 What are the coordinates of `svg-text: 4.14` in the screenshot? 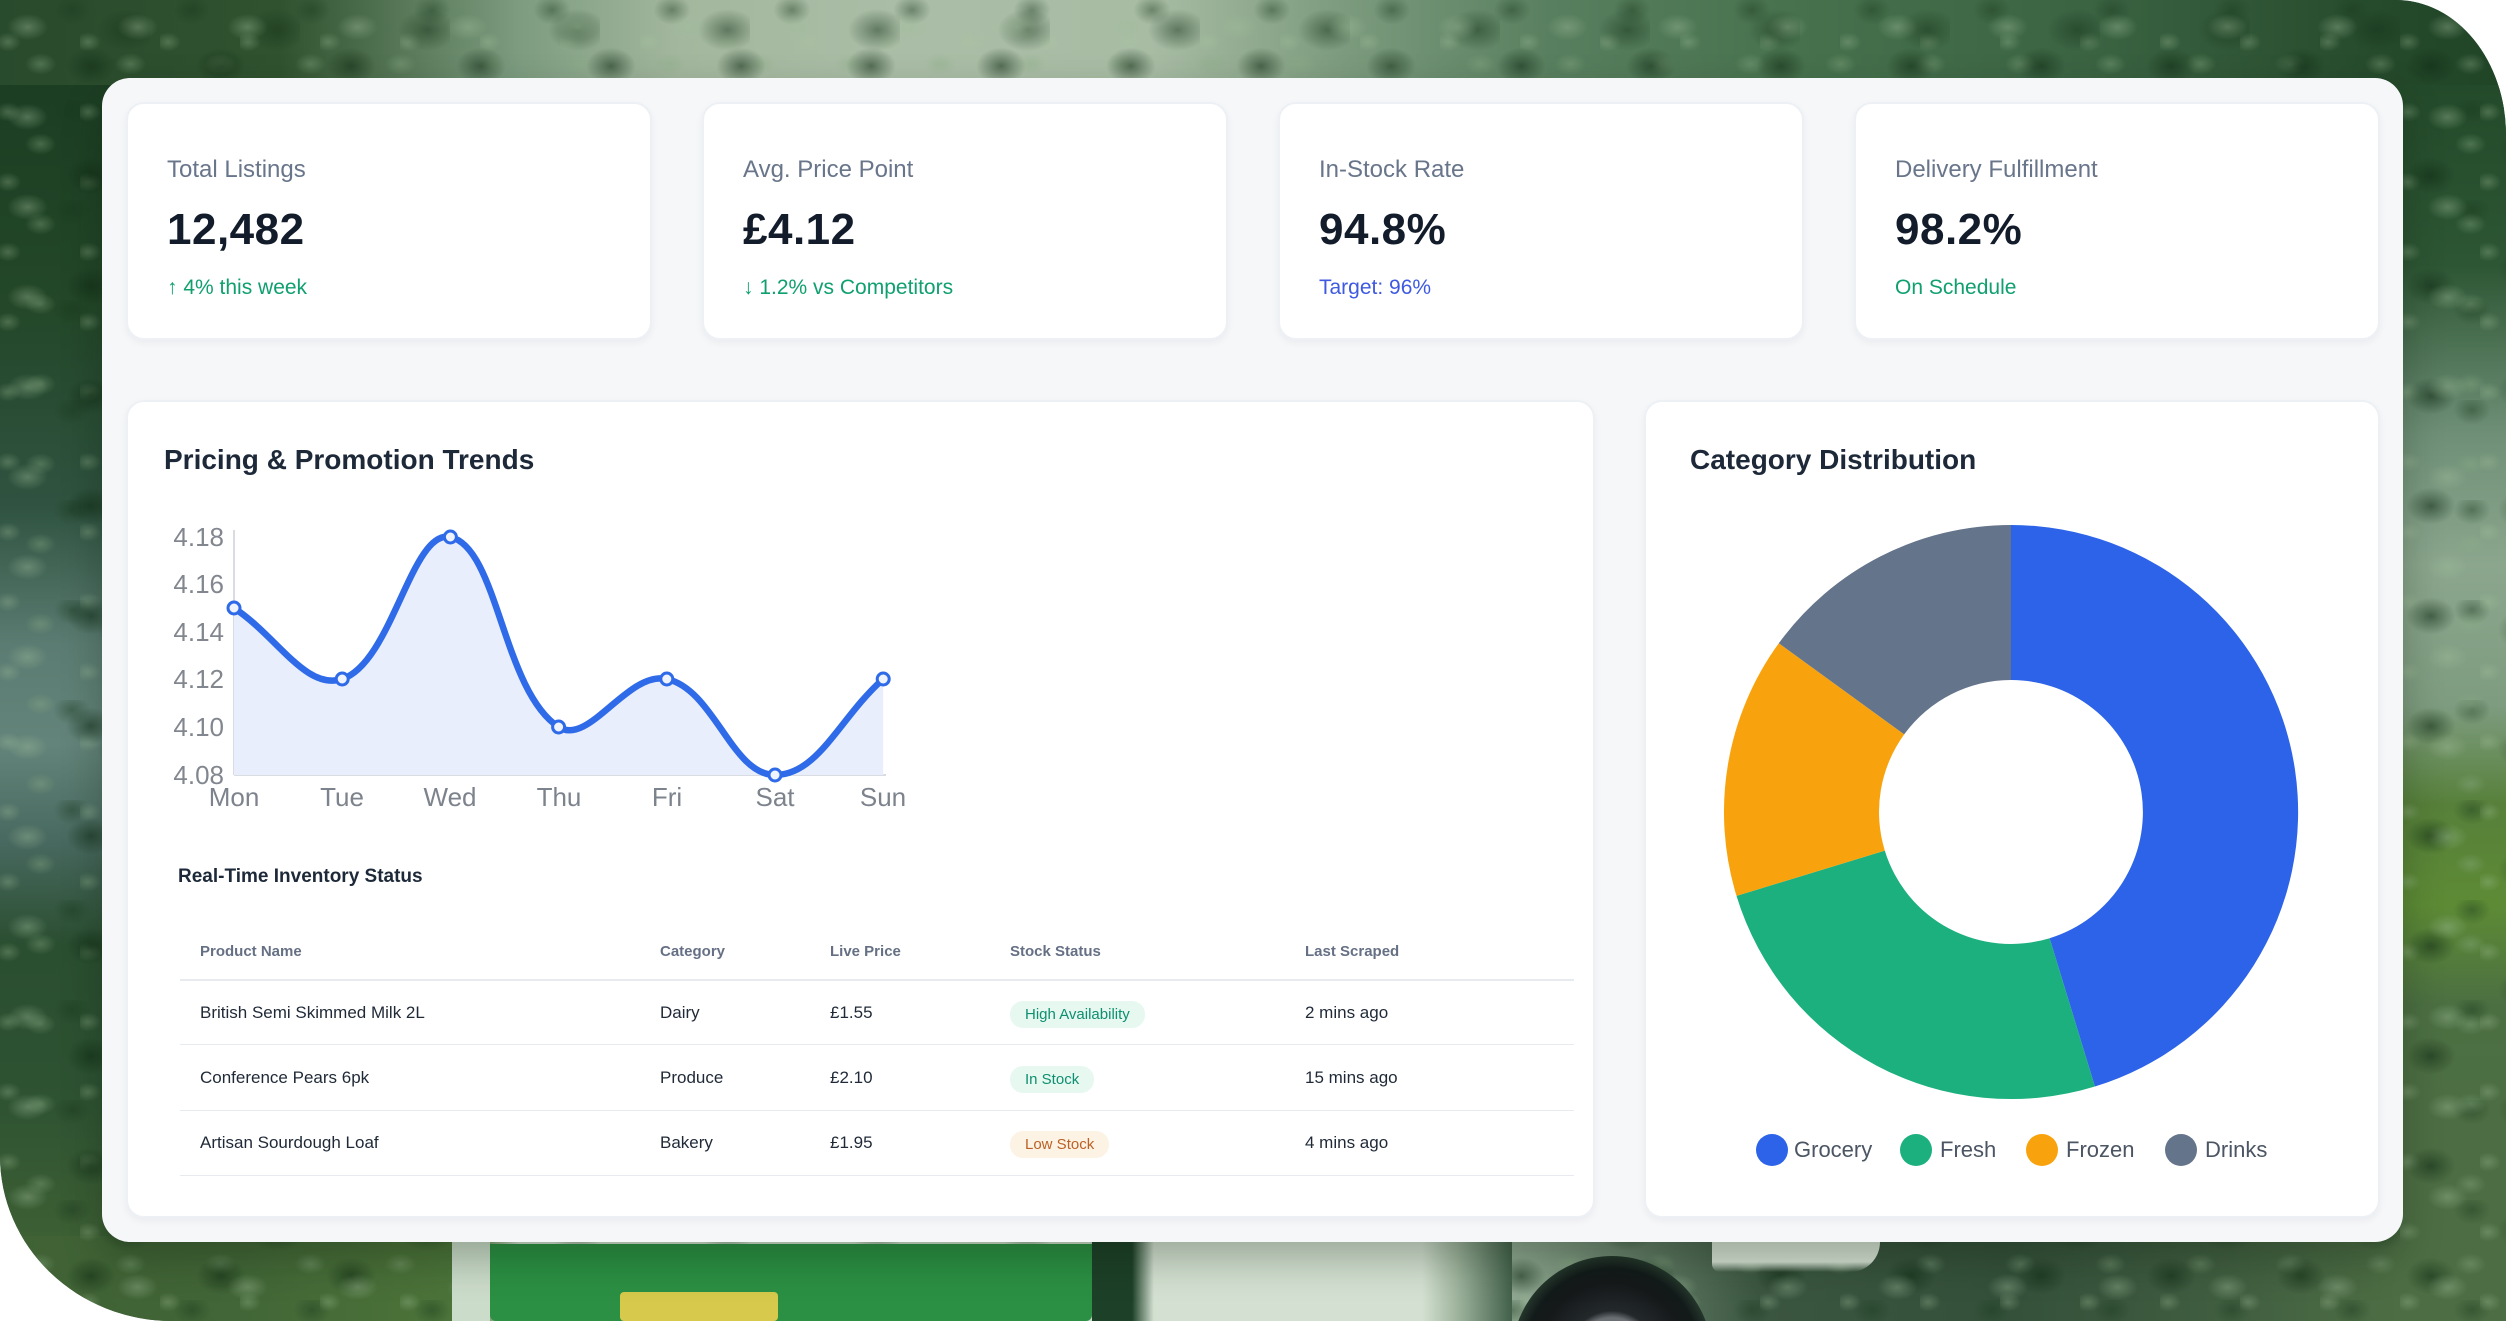 It's located at (198, 632).